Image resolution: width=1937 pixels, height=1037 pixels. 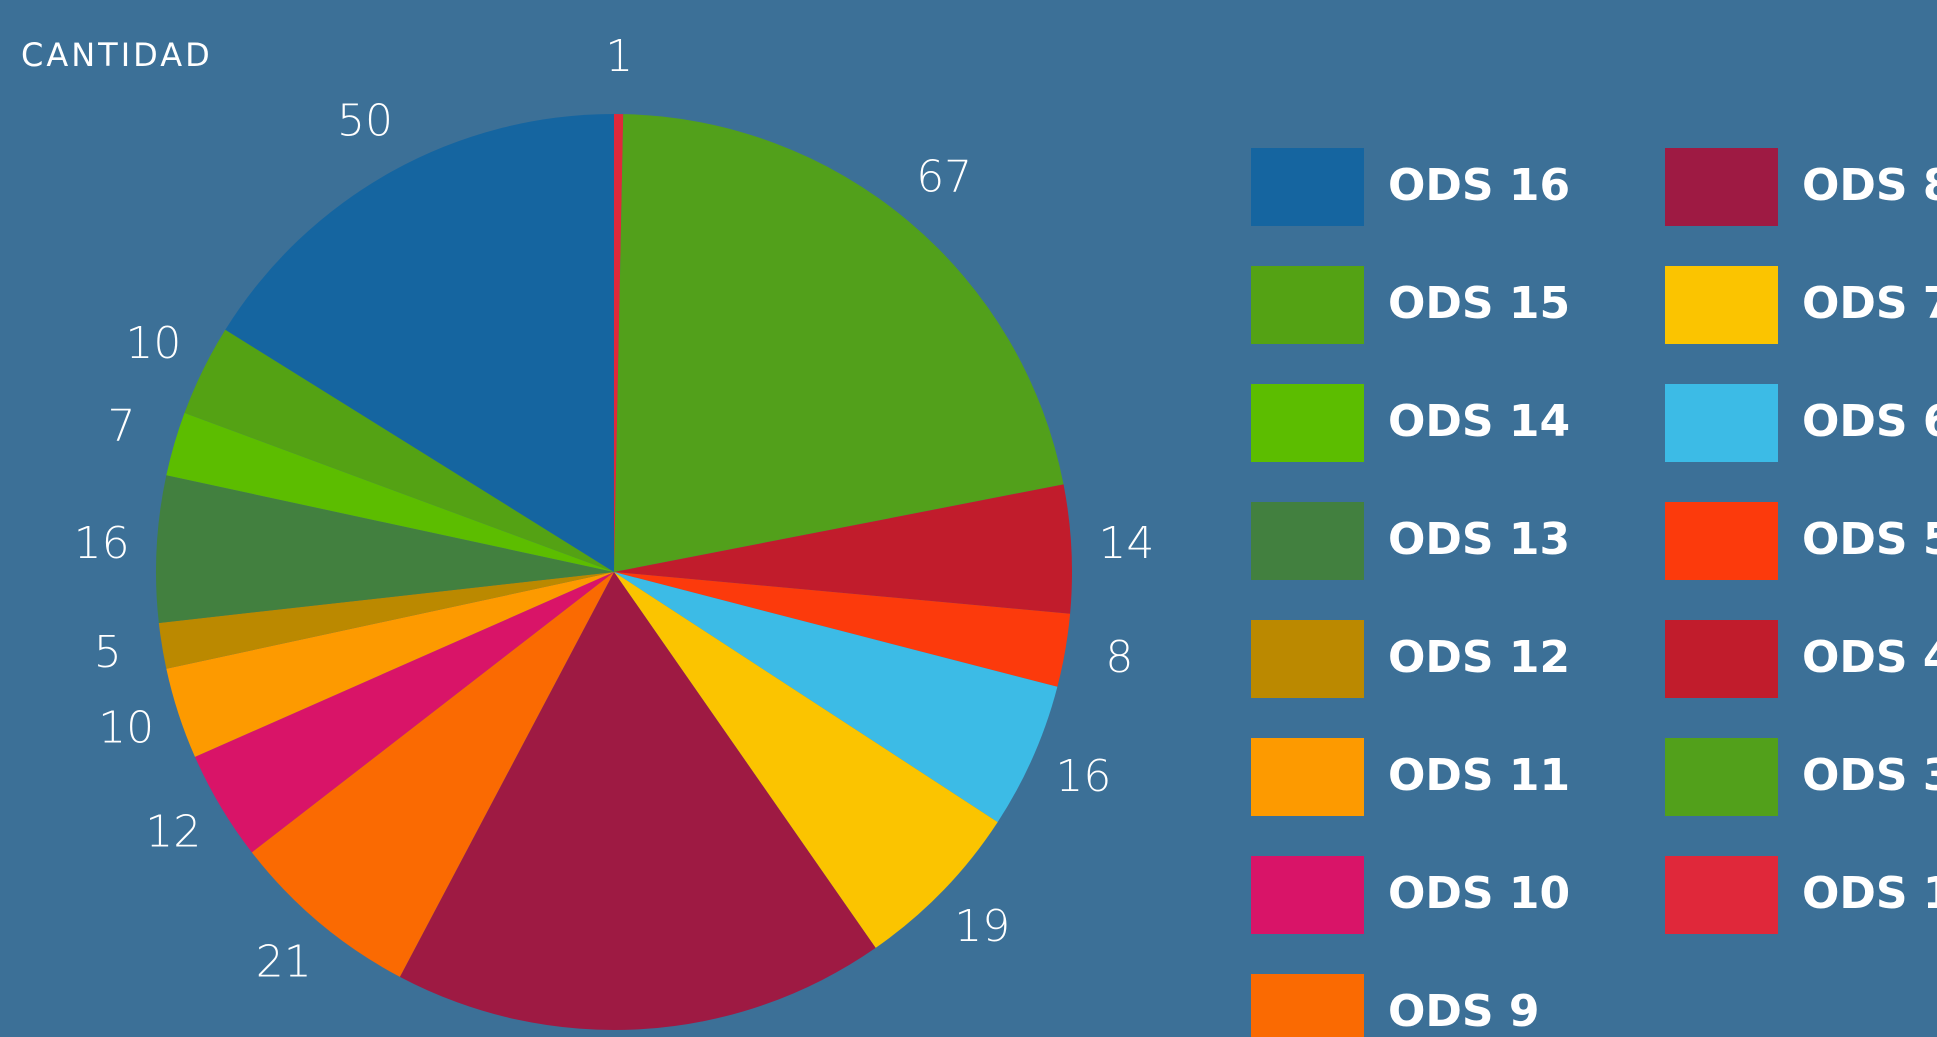 What do you see at coordinates (365, 120) in the screenshot?
I see `data-label: 50` at bounding box center [365, 120].